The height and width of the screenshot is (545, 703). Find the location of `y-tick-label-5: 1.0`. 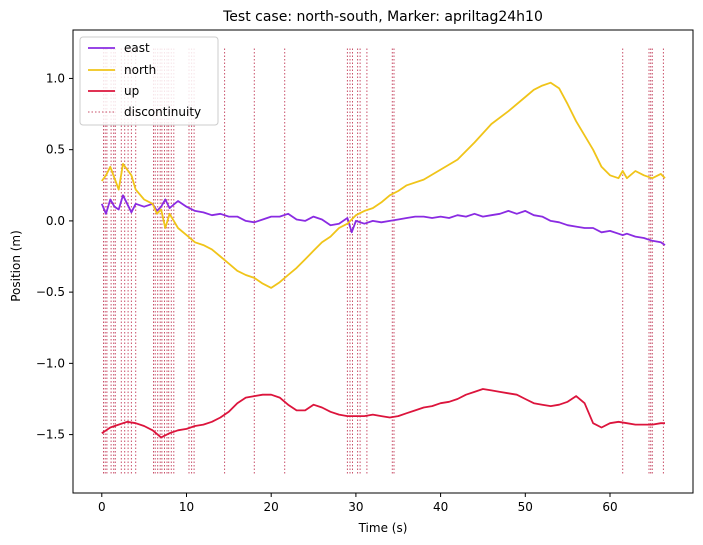

y-tick-label-5: 1.0 is located at coordinates (55, 78).